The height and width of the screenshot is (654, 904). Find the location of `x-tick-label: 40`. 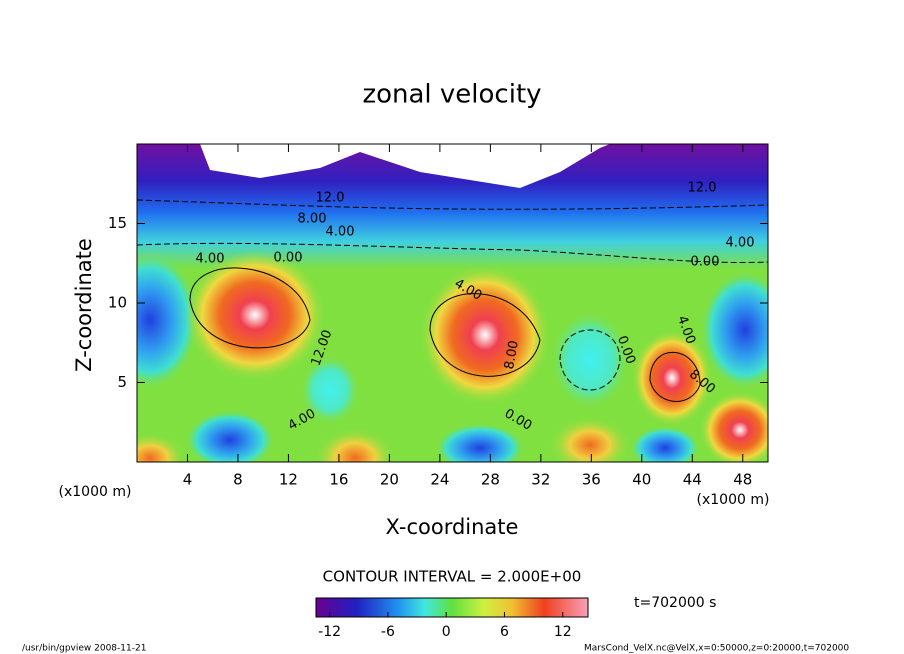

x-tick-label: 40 is located at coordinates (641, 480).